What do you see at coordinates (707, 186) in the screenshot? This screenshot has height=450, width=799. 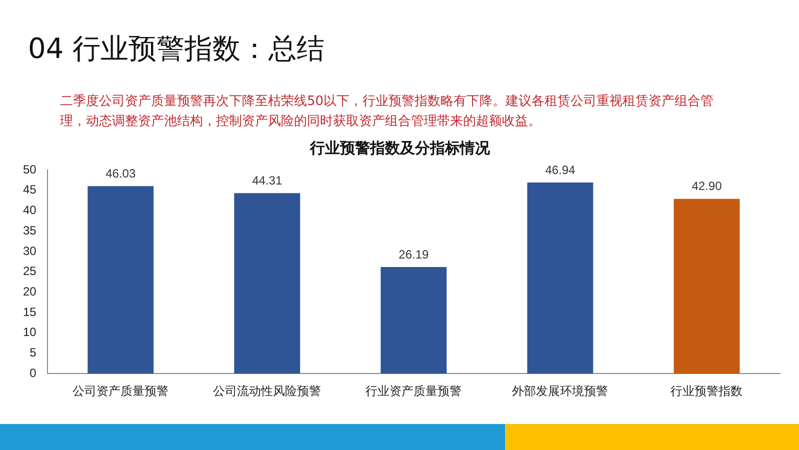 I see `data-label: 42.90` at bounding box center [707, 186].